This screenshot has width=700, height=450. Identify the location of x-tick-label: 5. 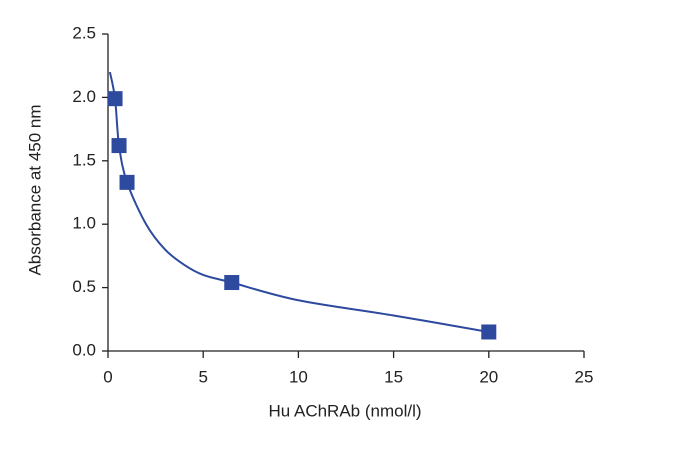
(202, 376).